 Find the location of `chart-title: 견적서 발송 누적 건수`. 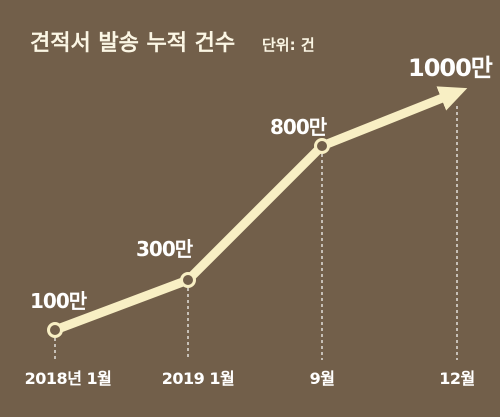

chart-title: 견적서 발송 누적 건수 is located at coordinates (132, 43).